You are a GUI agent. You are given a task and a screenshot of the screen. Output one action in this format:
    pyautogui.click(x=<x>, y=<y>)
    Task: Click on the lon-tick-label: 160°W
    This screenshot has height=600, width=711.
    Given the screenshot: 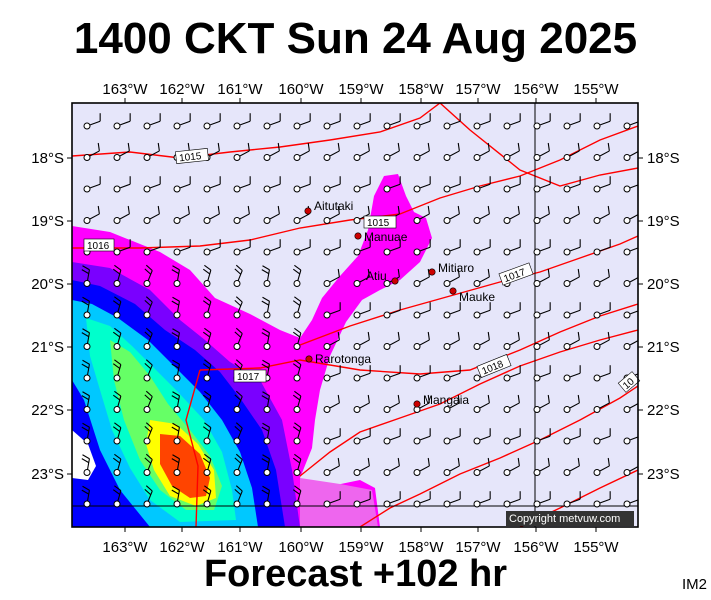 What is the action you would take?
    pyautogui.click(x=301, y=89)
    